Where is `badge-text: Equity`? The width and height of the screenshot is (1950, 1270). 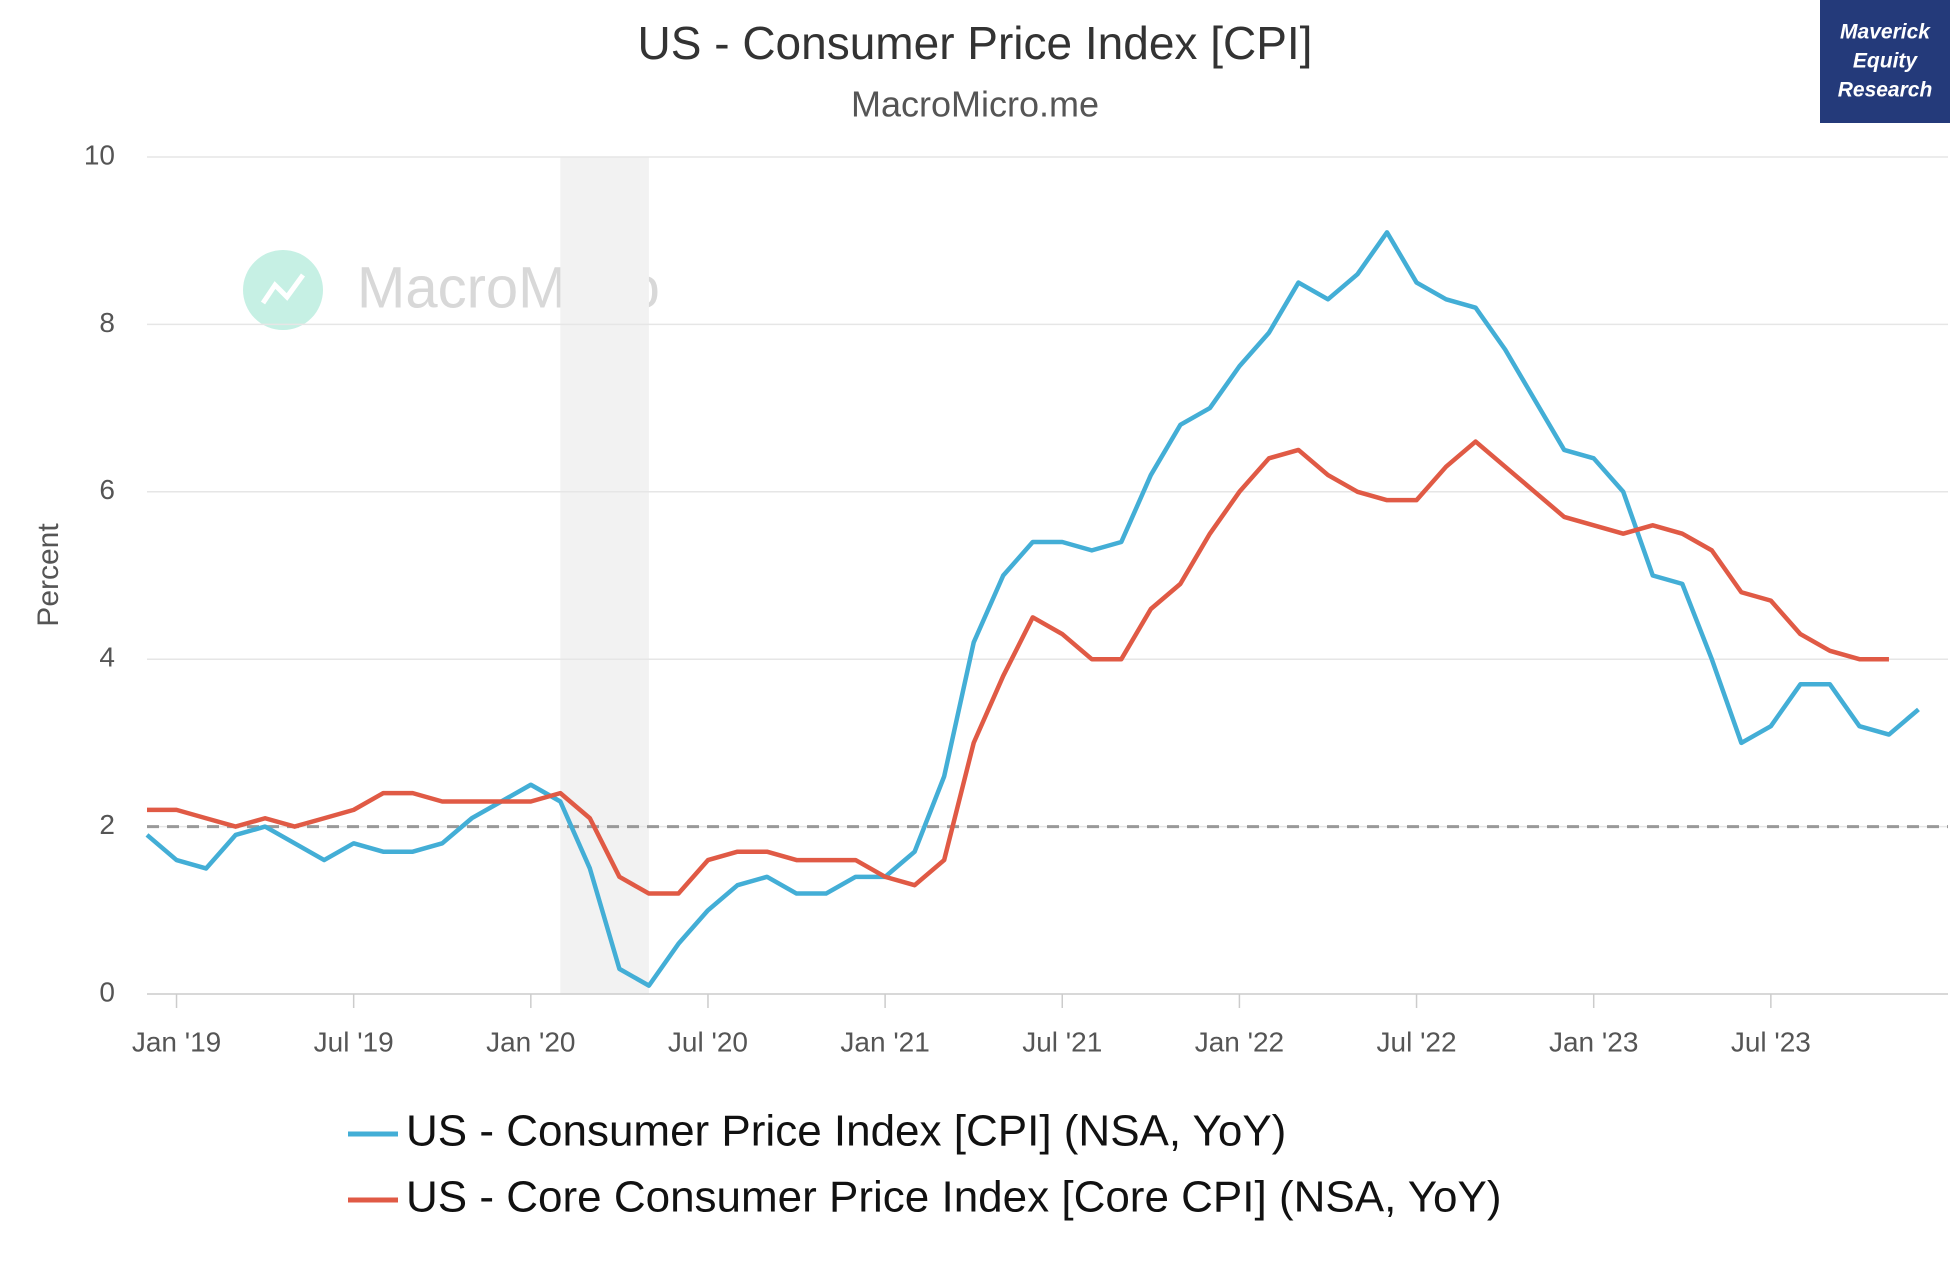
badge-text: Equity is located at coordinates (1885, 61).